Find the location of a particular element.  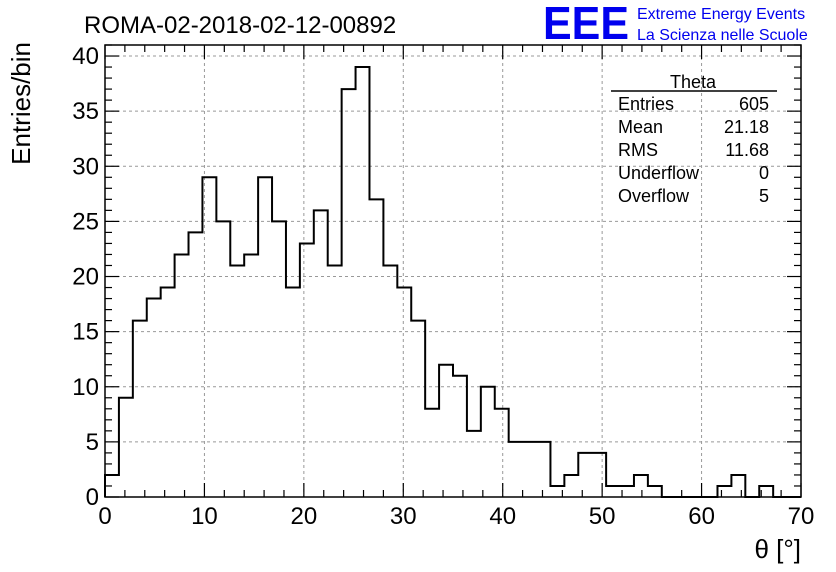

x-tick-label: 10 is located at coordinates (204, 516).